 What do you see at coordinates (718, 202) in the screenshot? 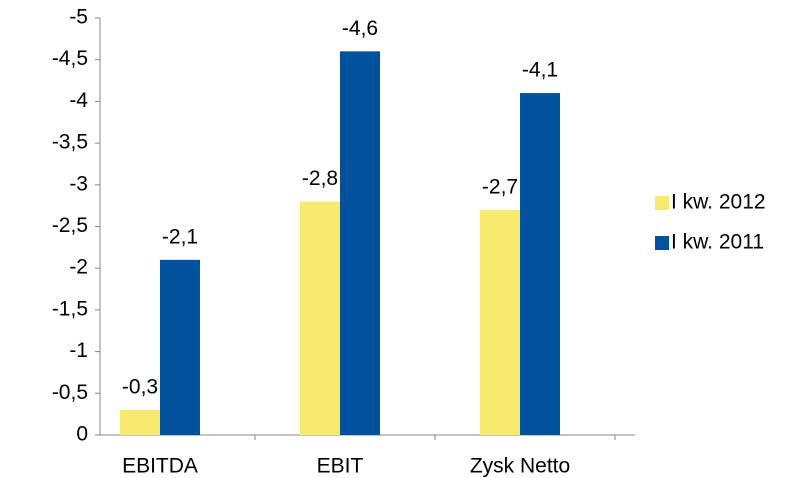
I see `legend-label: I kw. 2012` at bounding box center [718, 202].